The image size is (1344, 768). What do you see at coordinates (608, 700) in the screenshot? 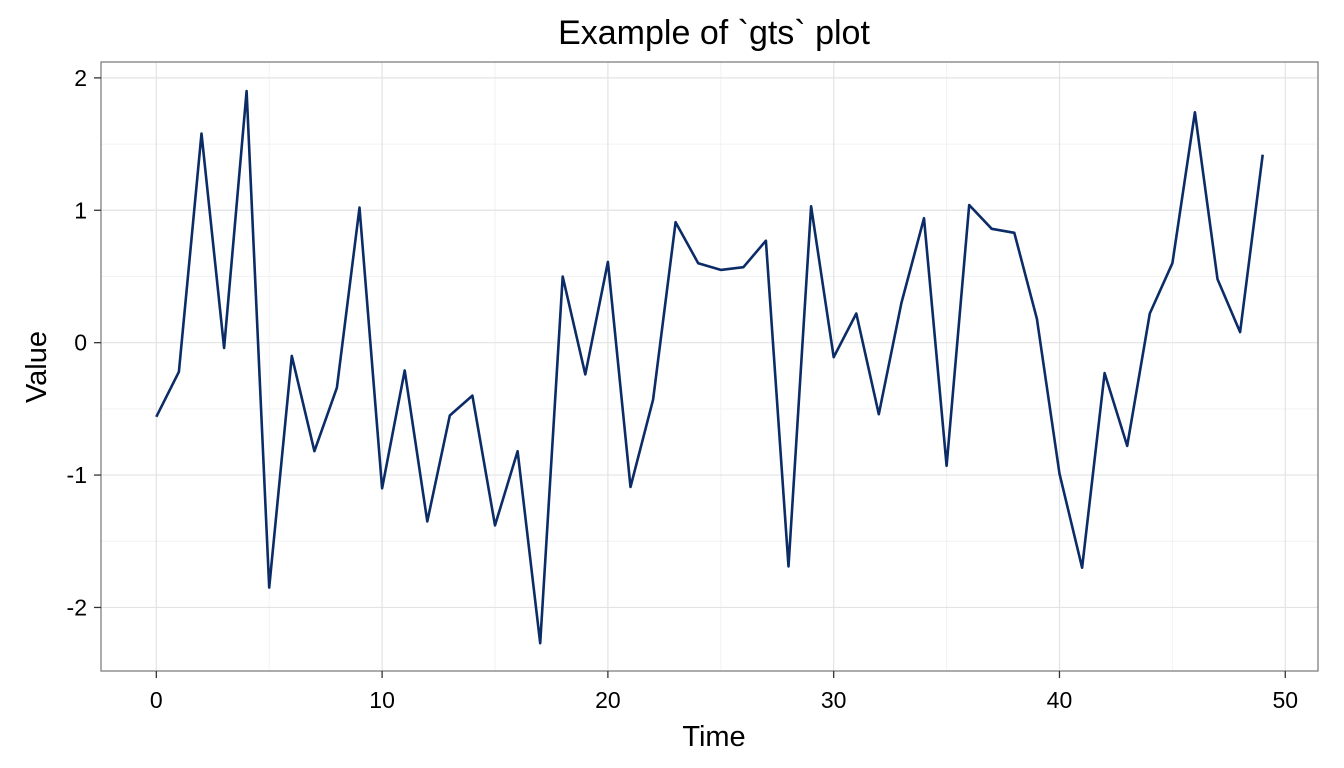
I see `x-tick-label: 20` at bounding box center [608, 700].